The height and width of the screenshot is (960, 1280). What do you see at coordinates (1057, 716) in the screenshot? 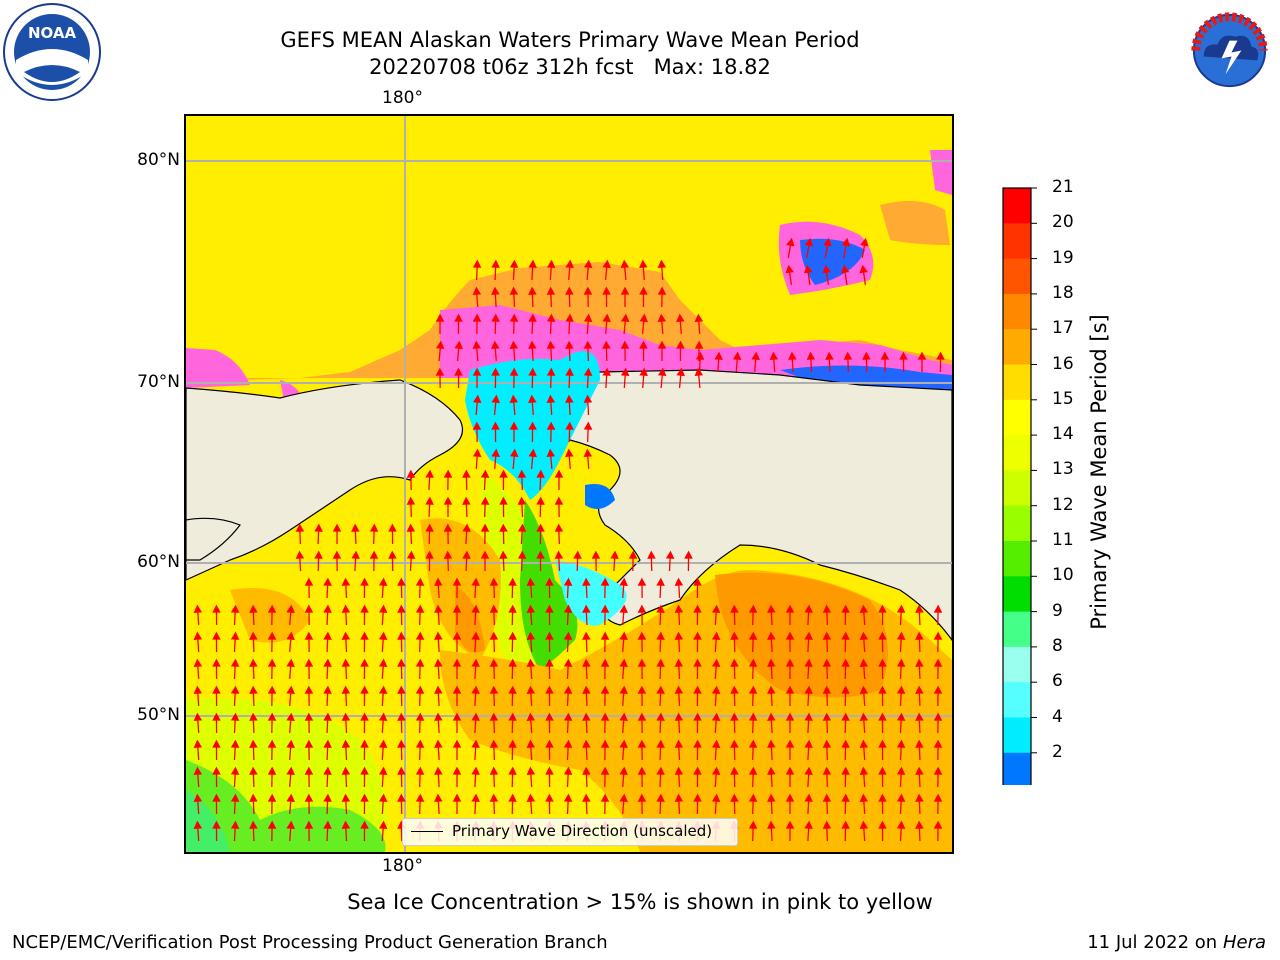
I see `colorbar-tick-label: 4` at bounding box center [1057, 716].